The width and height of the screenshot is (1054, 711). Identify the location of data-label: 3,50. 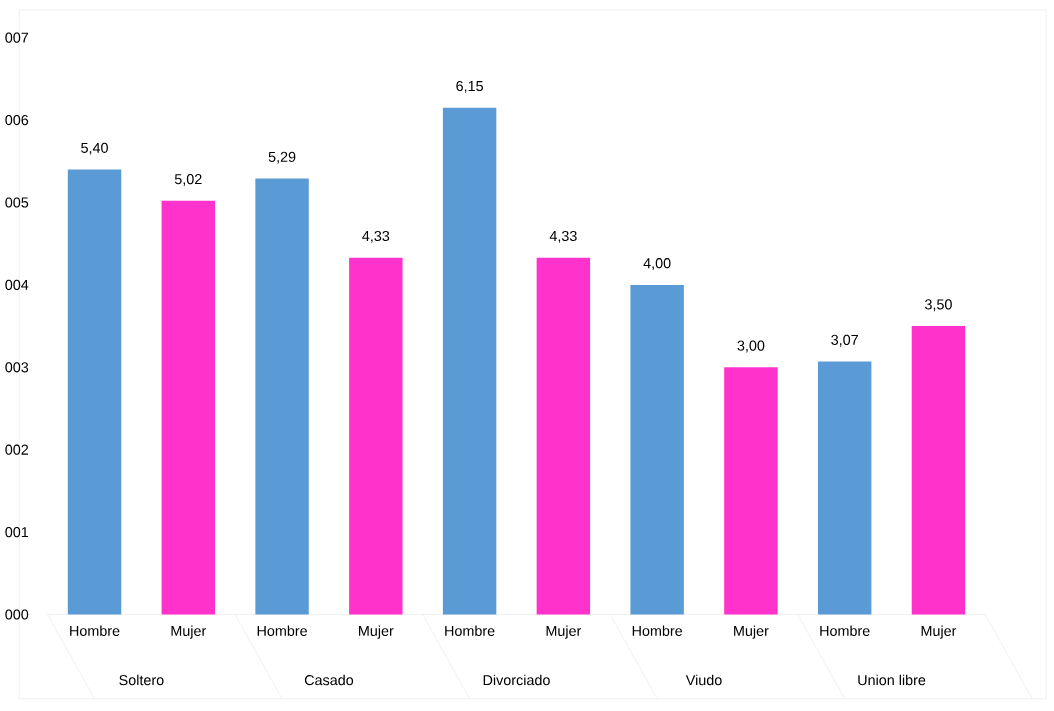
(938, 305).